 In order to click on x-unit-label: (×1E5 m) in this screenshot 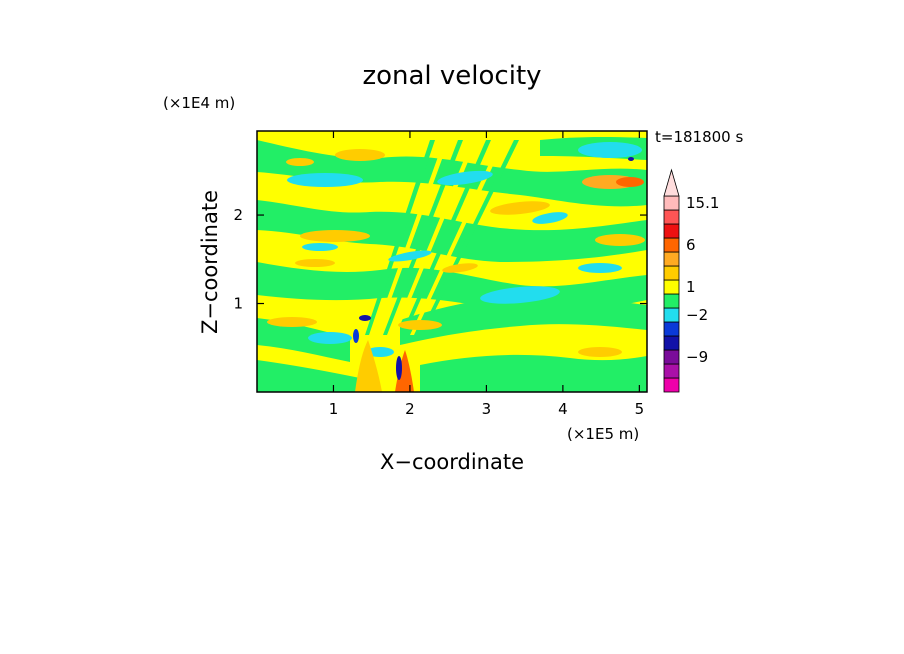, I will do `click(603, 434)`.